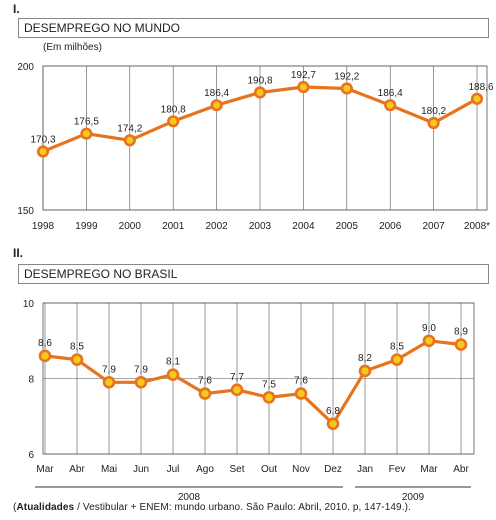 This screenshot has height=520, width=496. What do you see at coordinates (31, 380) in the screenshot?
I see `chart2-y-tick-label: 8` at bounding box center [31, 380].